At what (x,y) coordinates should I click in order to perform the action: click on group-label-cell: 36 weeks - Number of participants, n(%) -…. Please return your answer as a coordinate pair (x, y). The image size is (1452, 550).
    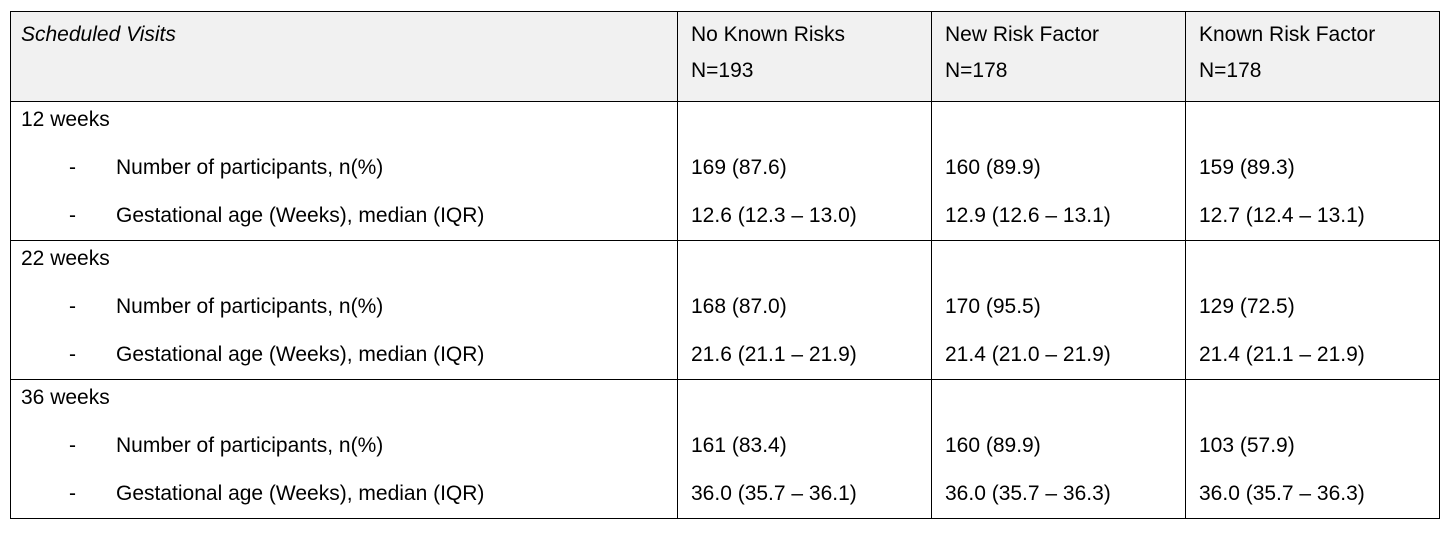
    Looking at the image, I should click on (344, 449).